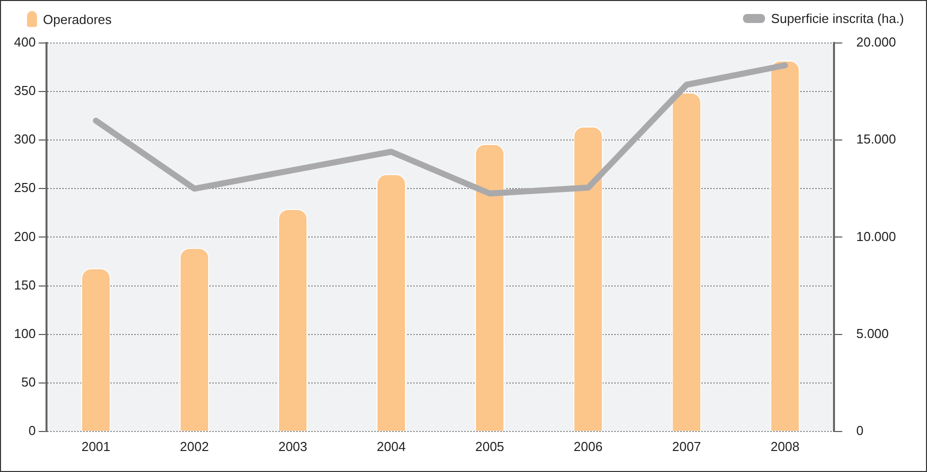  Describe the element at coordinates (876, 236) in the screenshot. I see `y2-tick-label: 10.000` at that location.